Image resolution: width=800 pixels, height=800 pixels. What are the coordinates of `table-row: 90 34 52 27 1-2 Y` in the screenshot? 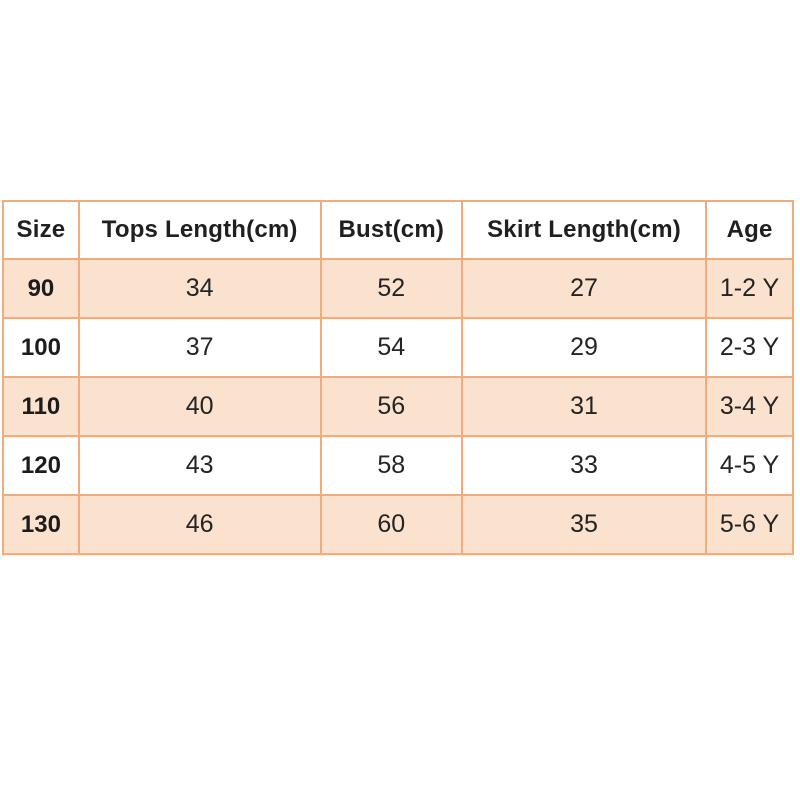 It's located at (398, 288).